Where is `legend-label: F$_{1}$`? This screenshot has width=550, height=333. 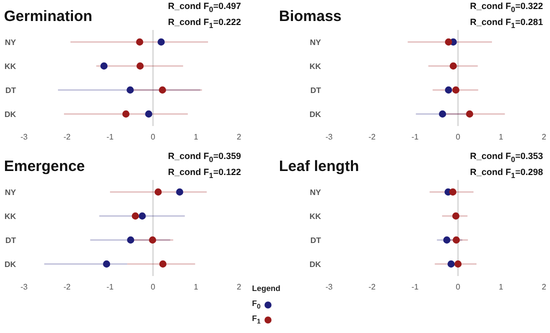
legend-label: F$_{1}$ is located at coordinates (256, 320).